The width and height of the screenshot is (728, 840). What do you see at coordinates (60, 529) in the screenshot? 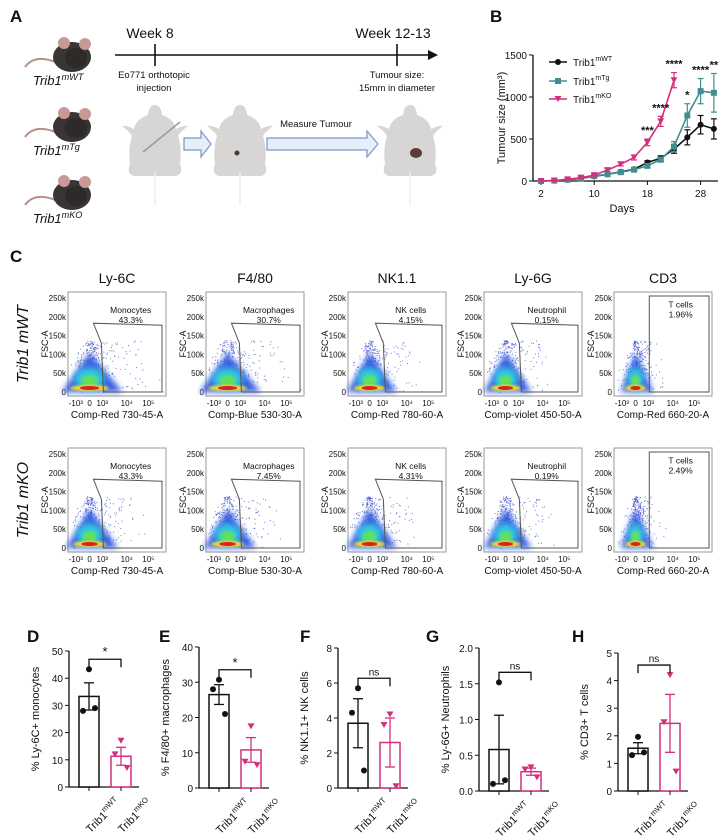
I see `y-tick-label: 50k` at bounding box center [60, 529].